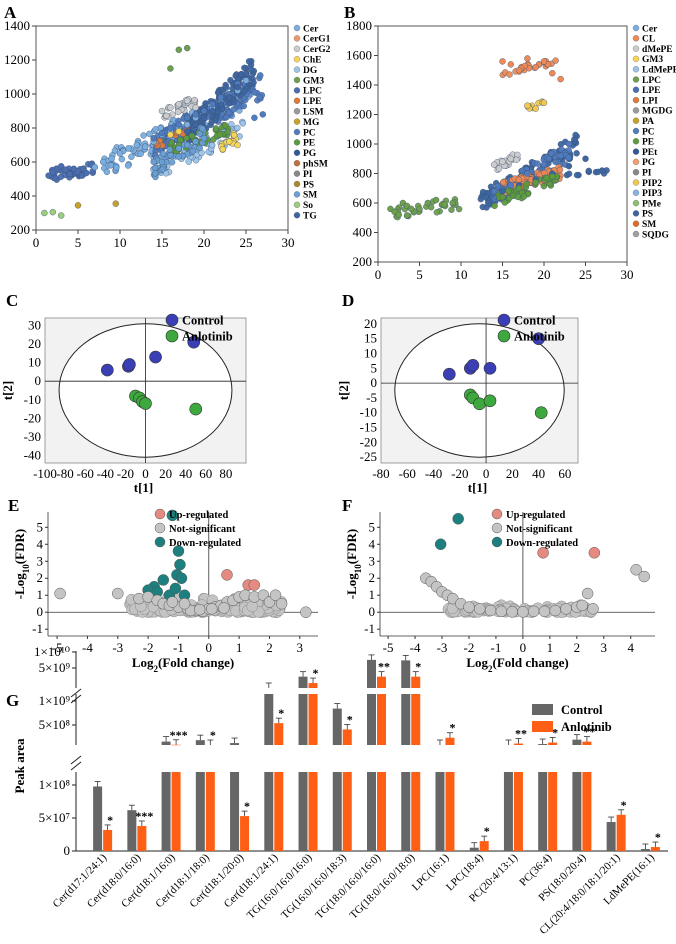 This screenshot has height=944, width=676. What do you see at coordinates (205, 543) in the screenshot?
I see `legend-label: Down-regulated` at bounding box center [205, 543].